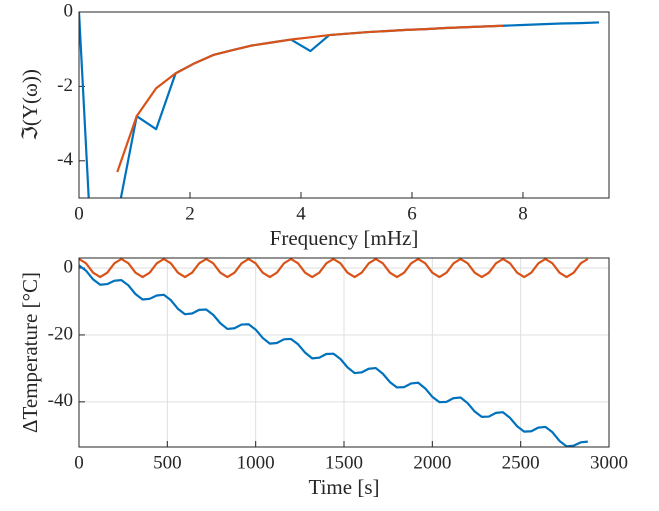 The image size is (659, 511). I want to click on x-tick-label: 6, so click(412, 213).